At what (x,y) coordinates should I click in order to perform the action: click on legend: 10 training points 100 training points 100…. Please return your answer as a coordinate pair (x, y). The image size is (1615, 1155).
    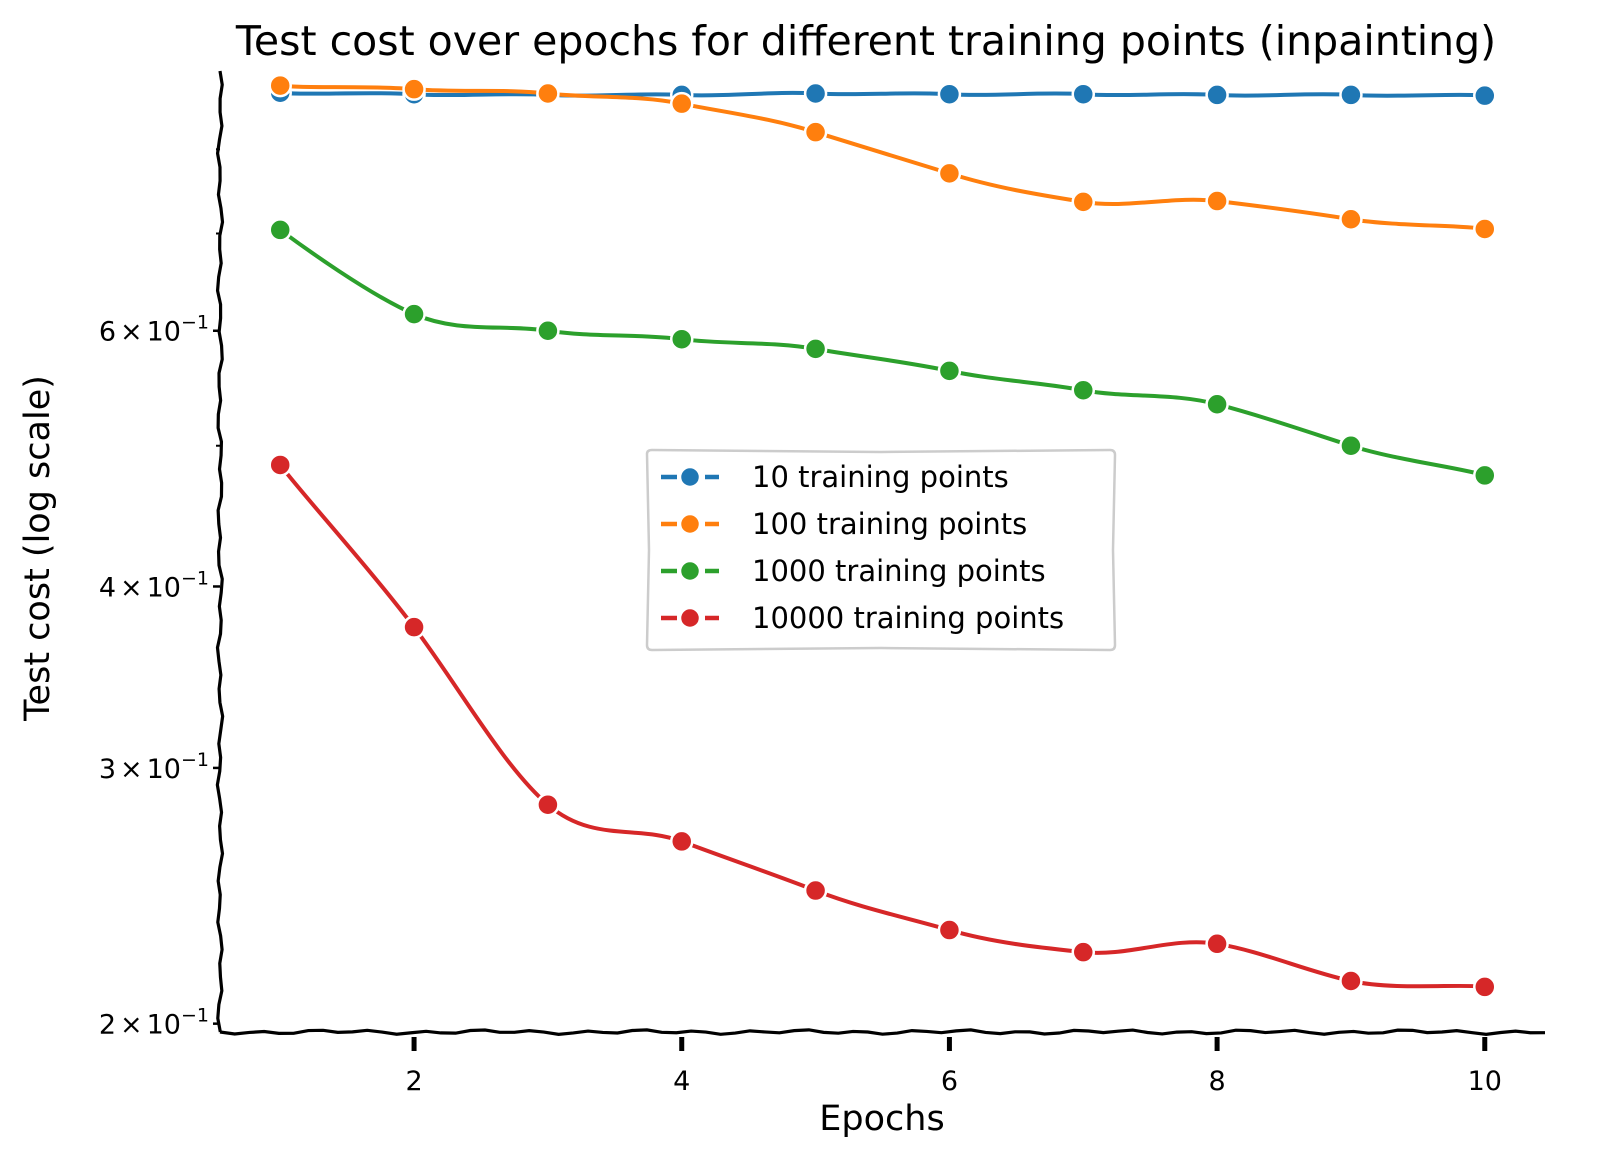
    Looking at the image, I should click on (881, 550).